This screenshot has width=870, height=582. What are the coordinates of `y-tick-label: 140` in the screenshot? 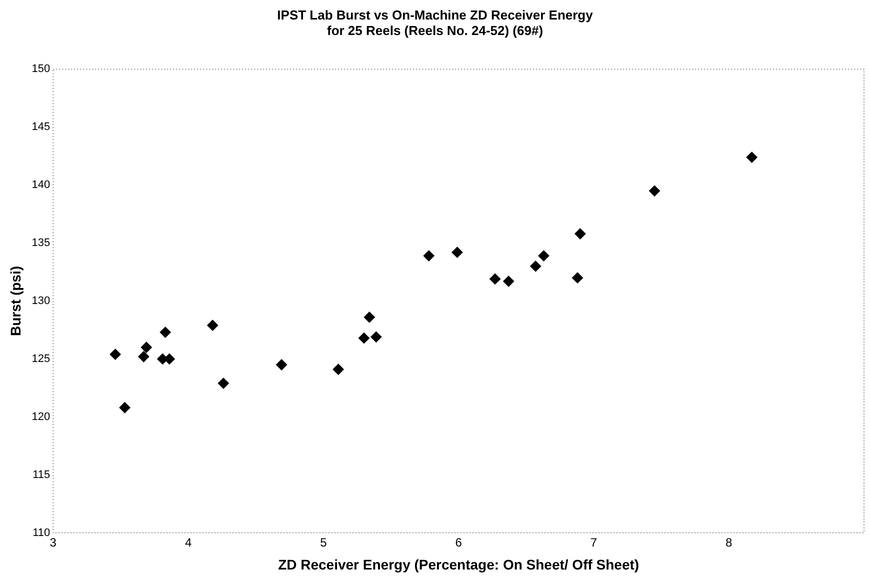 It's located at (41, 185).